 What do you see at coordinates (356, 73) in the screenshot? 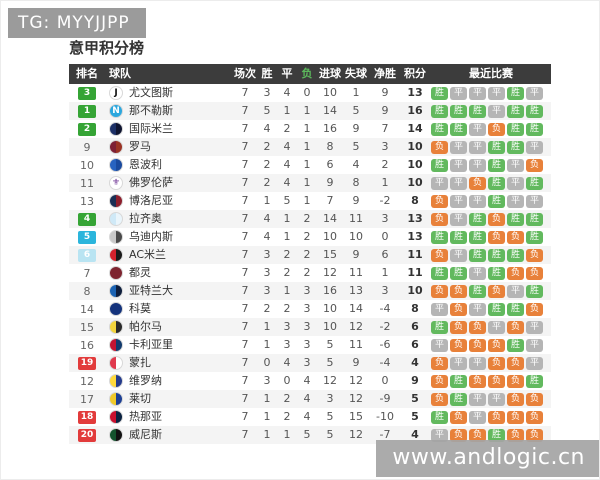
I see `col-goals-against: 失球` at bounding box center [356, 73].